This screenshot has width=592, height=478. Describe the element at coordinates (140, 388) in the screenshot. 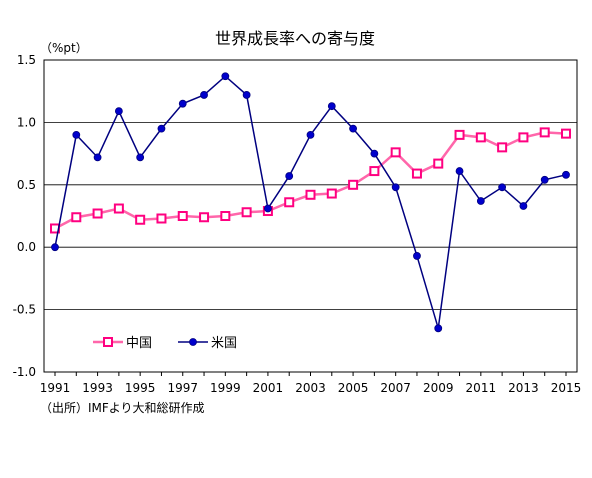

I see `x-tick-label: 1995` at that location.